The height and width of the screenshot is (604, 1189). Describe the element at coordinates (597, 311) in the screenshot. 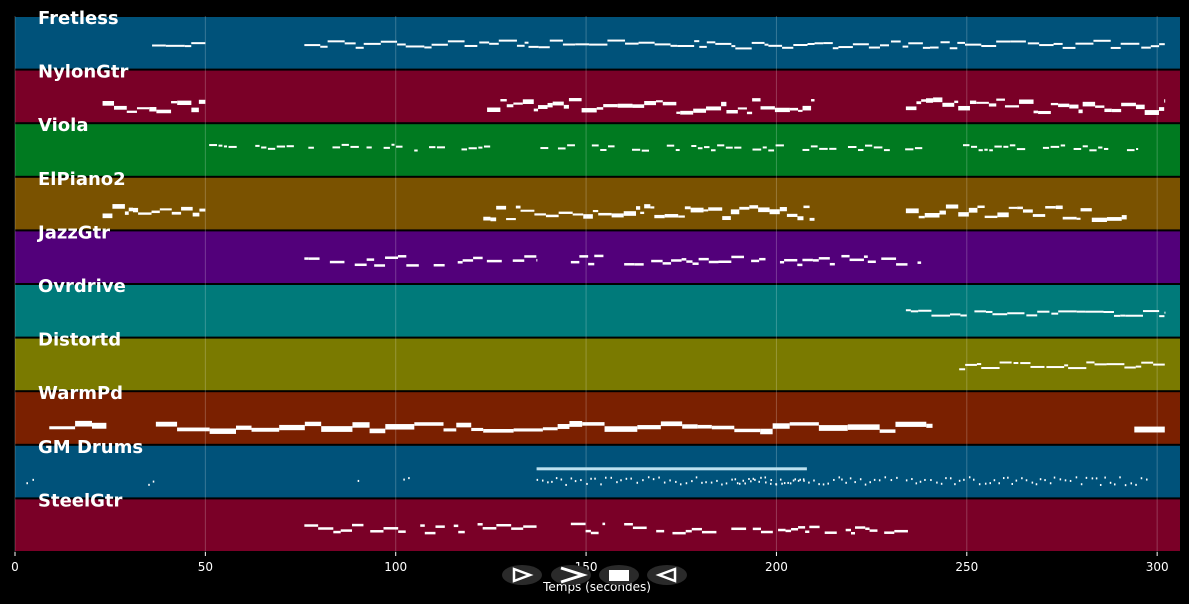

I see `track-lane-ovrdrive` at that location.